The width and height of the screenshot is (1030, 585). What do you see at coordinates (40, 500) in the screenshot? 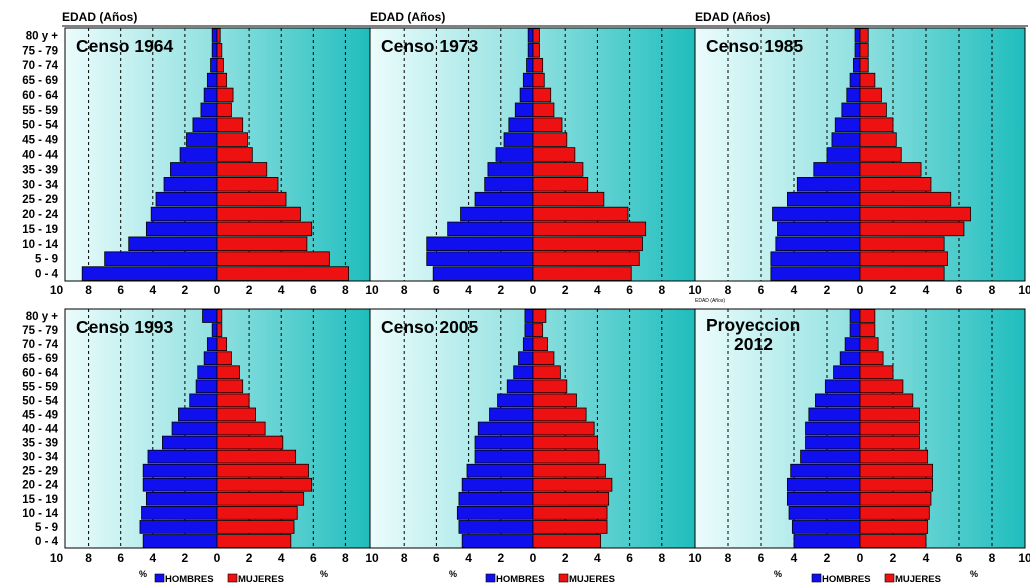
I see `age-label: 15 - 19` at bounding box center [40, 500].